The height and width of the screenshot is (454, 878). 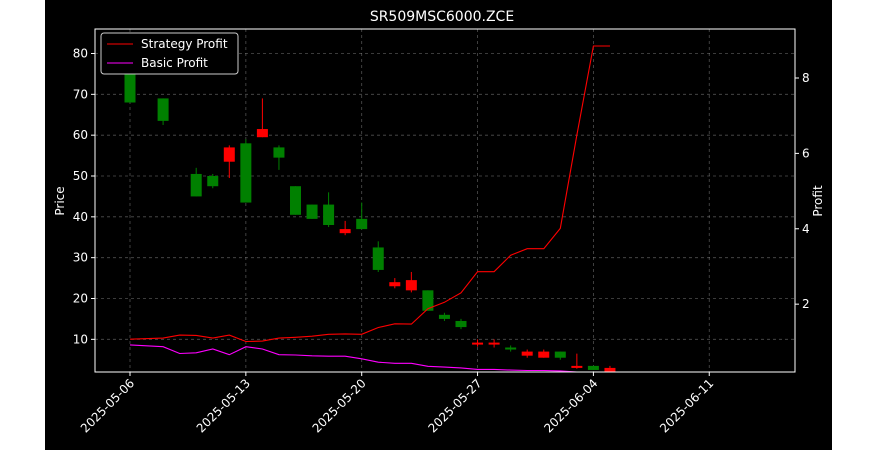 What do you see at coordinates (442, 17) in the screenshot?
I see `chart-title: SR509MSC6000.ZCE` at bounding box center [442, 17].